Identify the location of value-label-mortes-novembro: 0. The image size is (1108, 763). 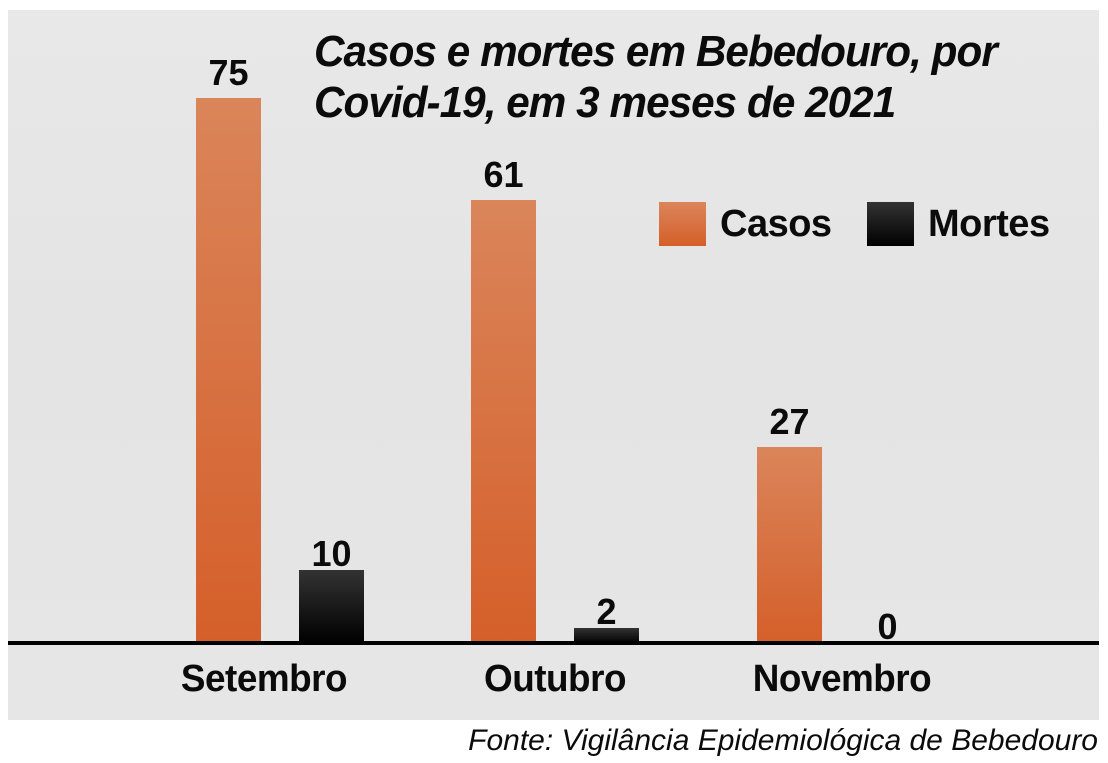
(887, 626).